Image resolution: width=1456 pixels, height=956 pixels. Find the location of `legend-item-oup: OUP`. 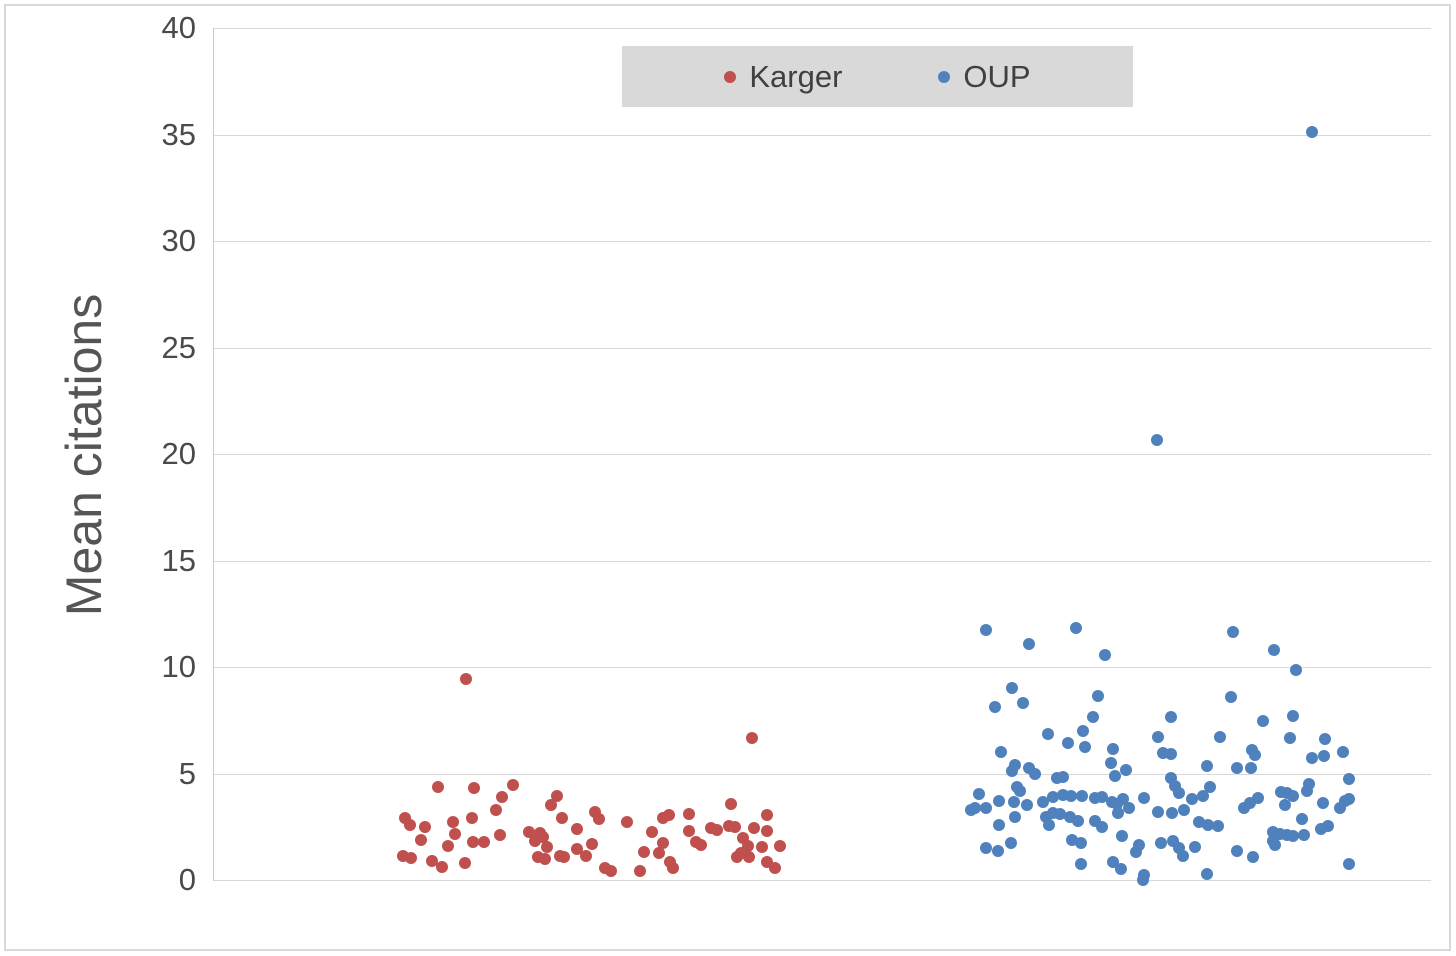

legend-item-oup: OUP is located at coordinates (984, 76).